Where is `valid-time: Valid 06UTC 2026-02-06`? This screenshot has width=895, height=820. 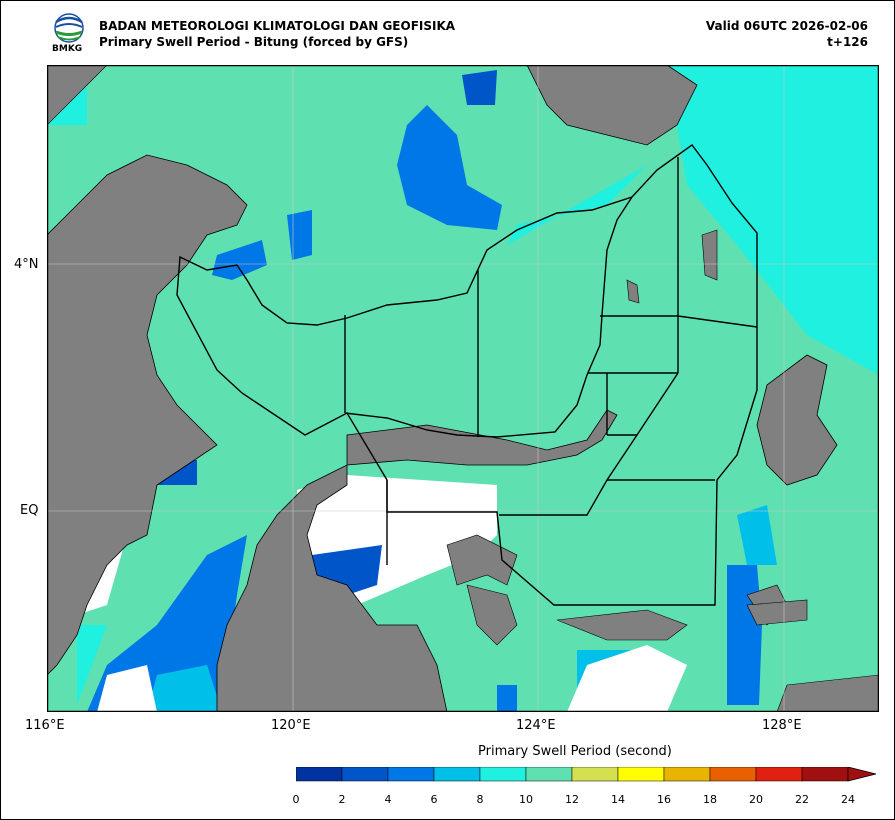
valid-time: Valid 06UTC 2026-02-06 is located at coordinates (786, 26).